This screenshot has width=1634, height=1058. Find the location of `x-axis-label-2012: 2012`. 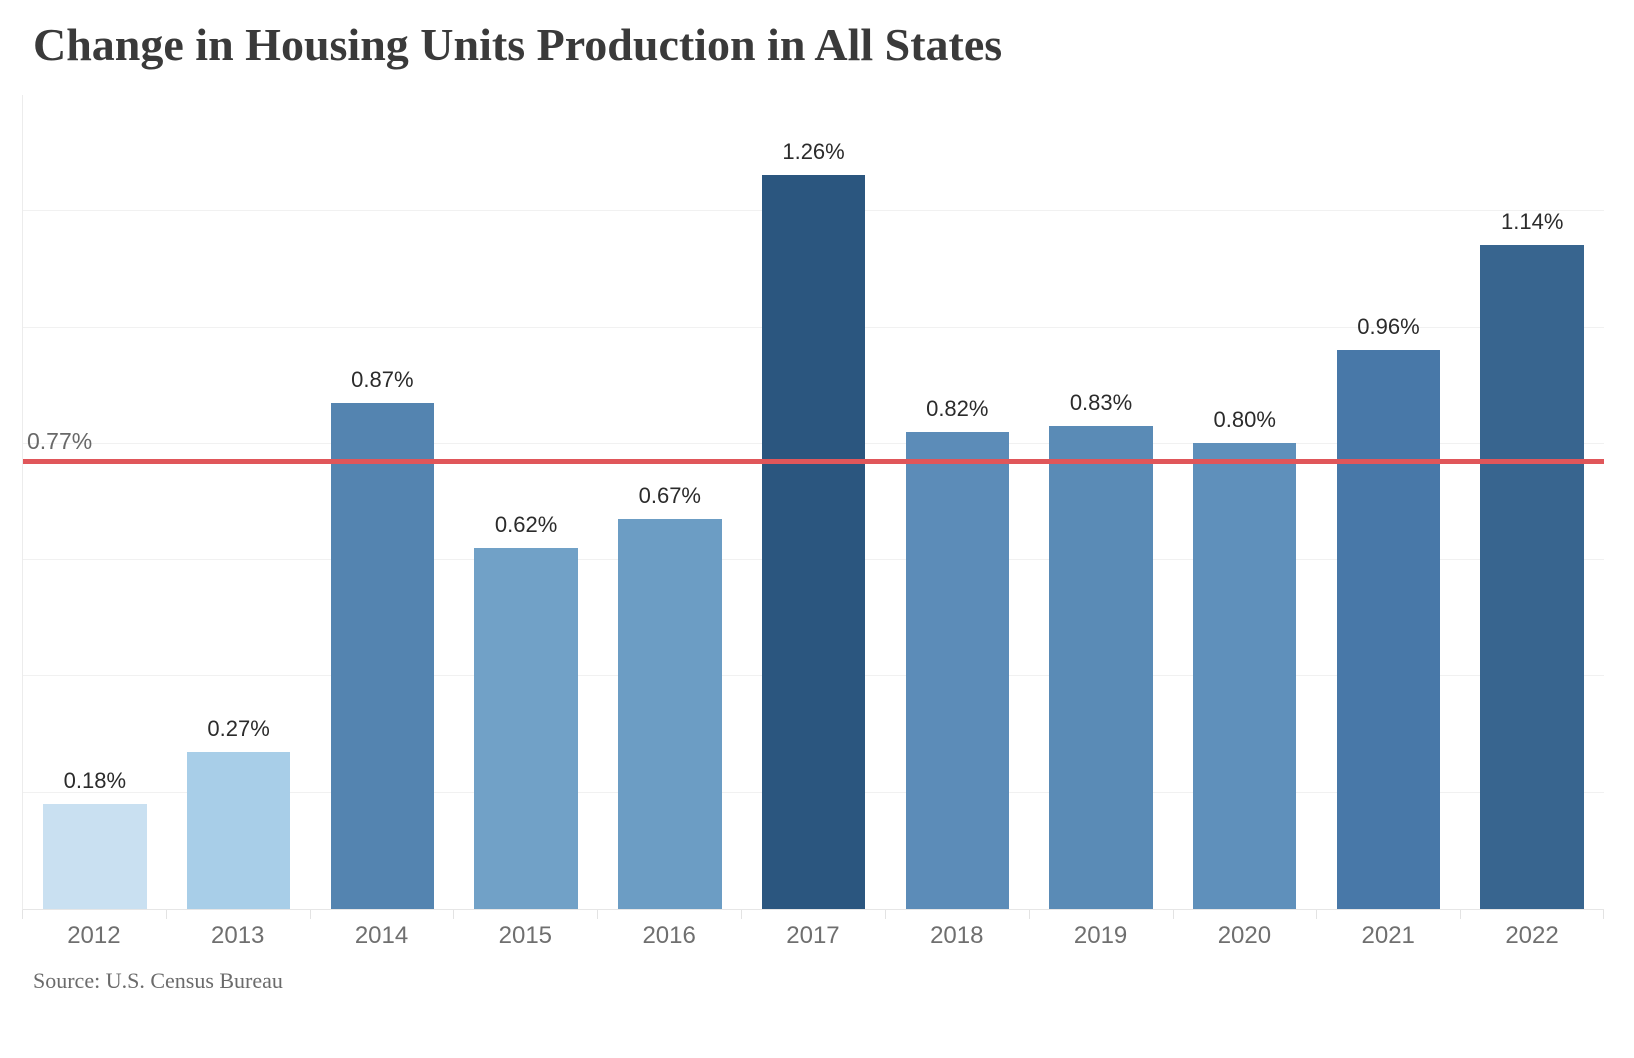

x-axis-label-2012: 2012 is located at coordinates (94, 935).